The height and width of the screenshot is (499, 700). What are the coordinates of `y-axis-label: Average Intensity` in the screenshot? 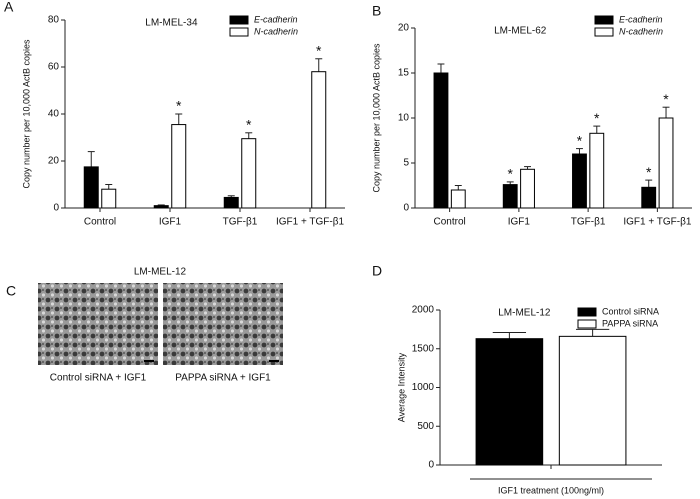 It's located at (401, 387).